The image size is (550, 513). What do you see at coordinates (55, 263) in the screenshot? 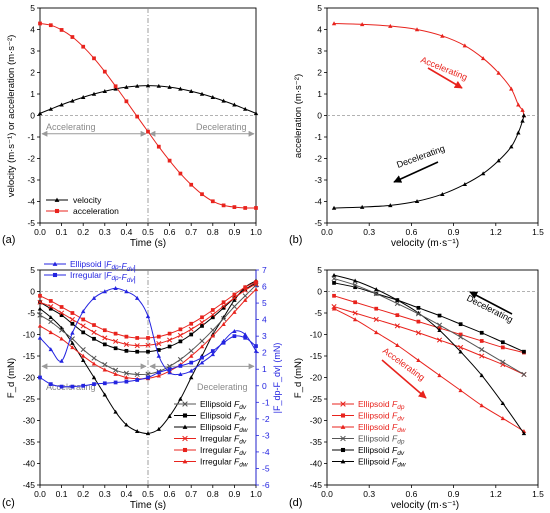
I see `legend-marker-c` at bounding box center [55, 263].